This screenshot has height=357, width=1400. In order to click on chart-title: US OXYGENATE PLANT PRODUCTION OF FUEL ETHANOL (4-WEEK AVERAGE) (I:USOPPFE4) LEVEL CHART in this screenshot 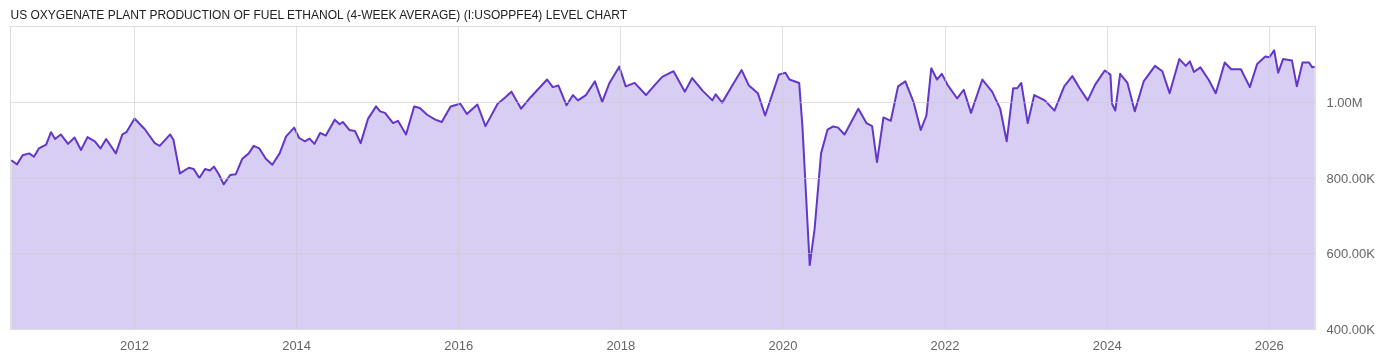, I will do `click(319, 14)`.